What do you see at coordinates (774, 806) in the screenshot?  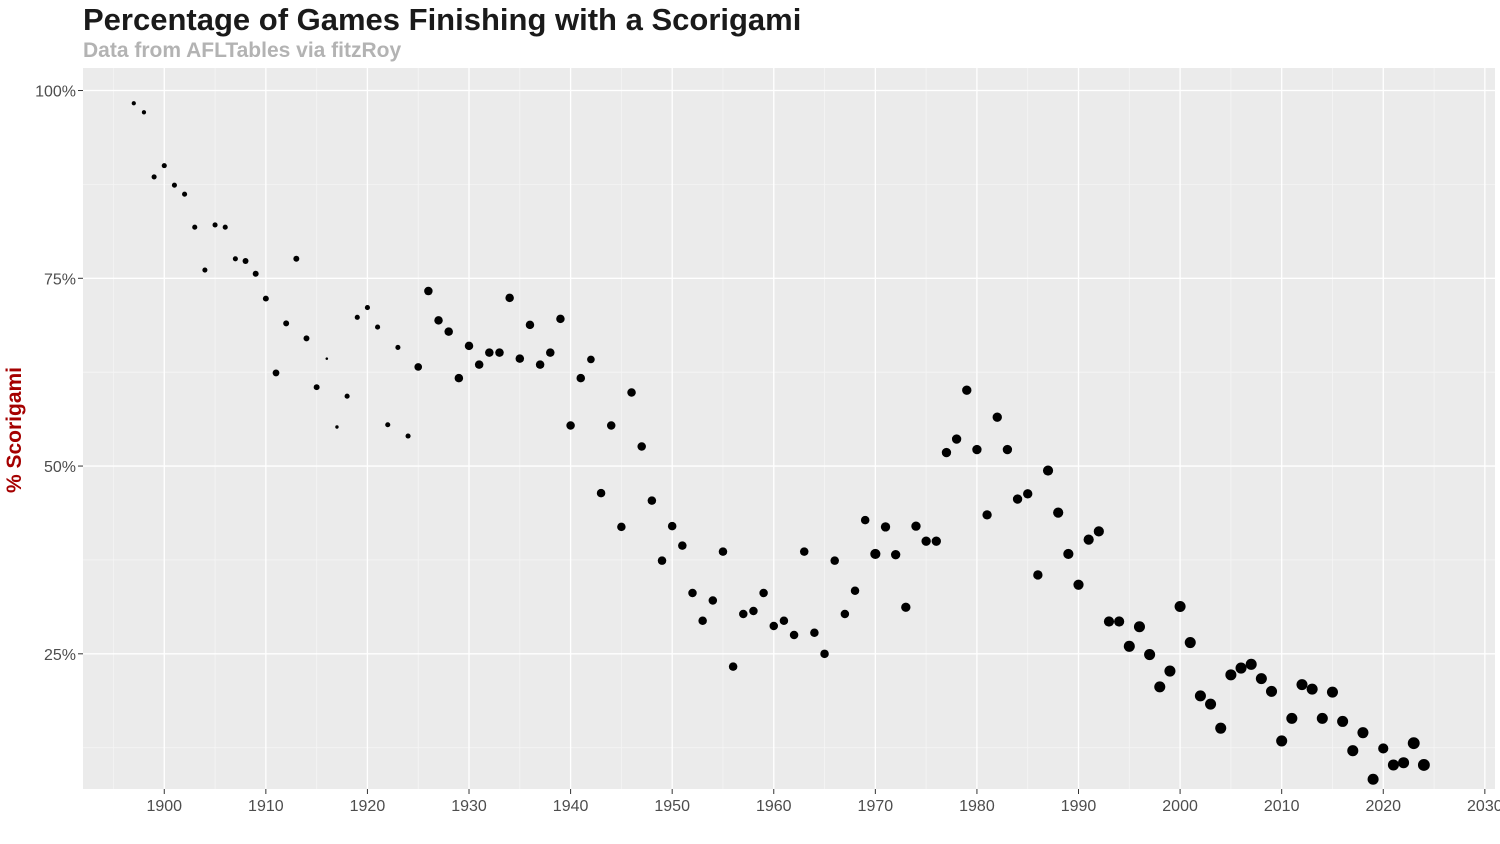 I see `x-tick-label: 1960` at bounding box center [774, 806].